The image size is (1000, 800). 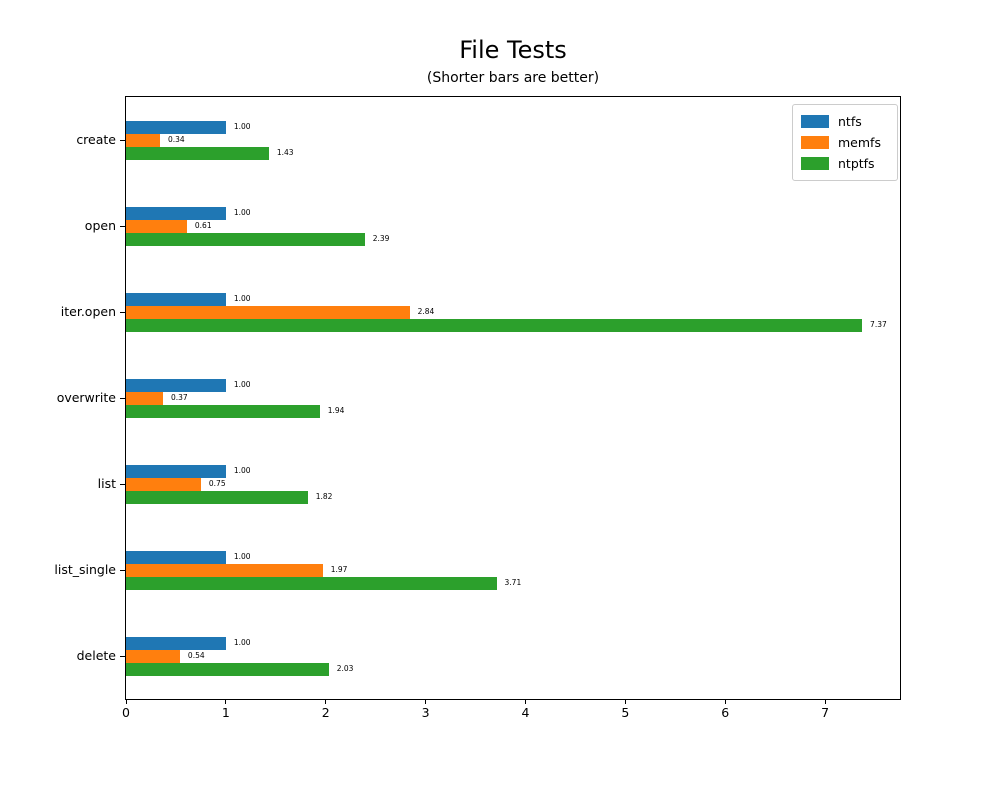 I want to click on x-axis-tick-label: 1, so click(x=225, y=712).